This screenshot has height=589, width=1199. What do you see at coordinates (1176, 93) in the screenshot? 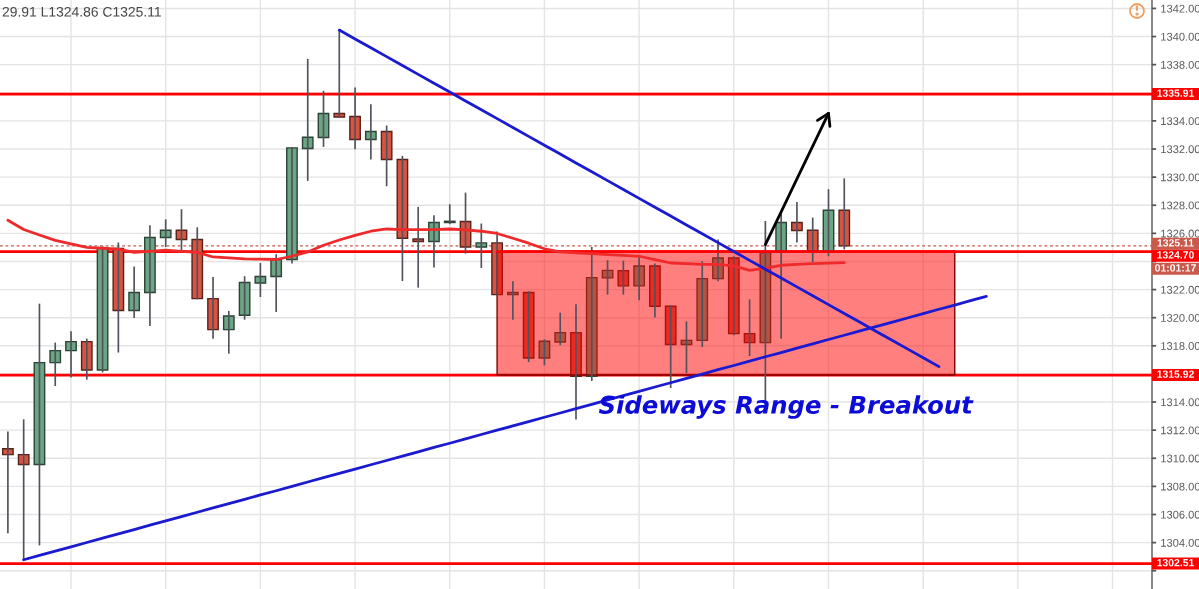
I see `ref-line-label: 1335.91` at bounding box center [1176, 93].